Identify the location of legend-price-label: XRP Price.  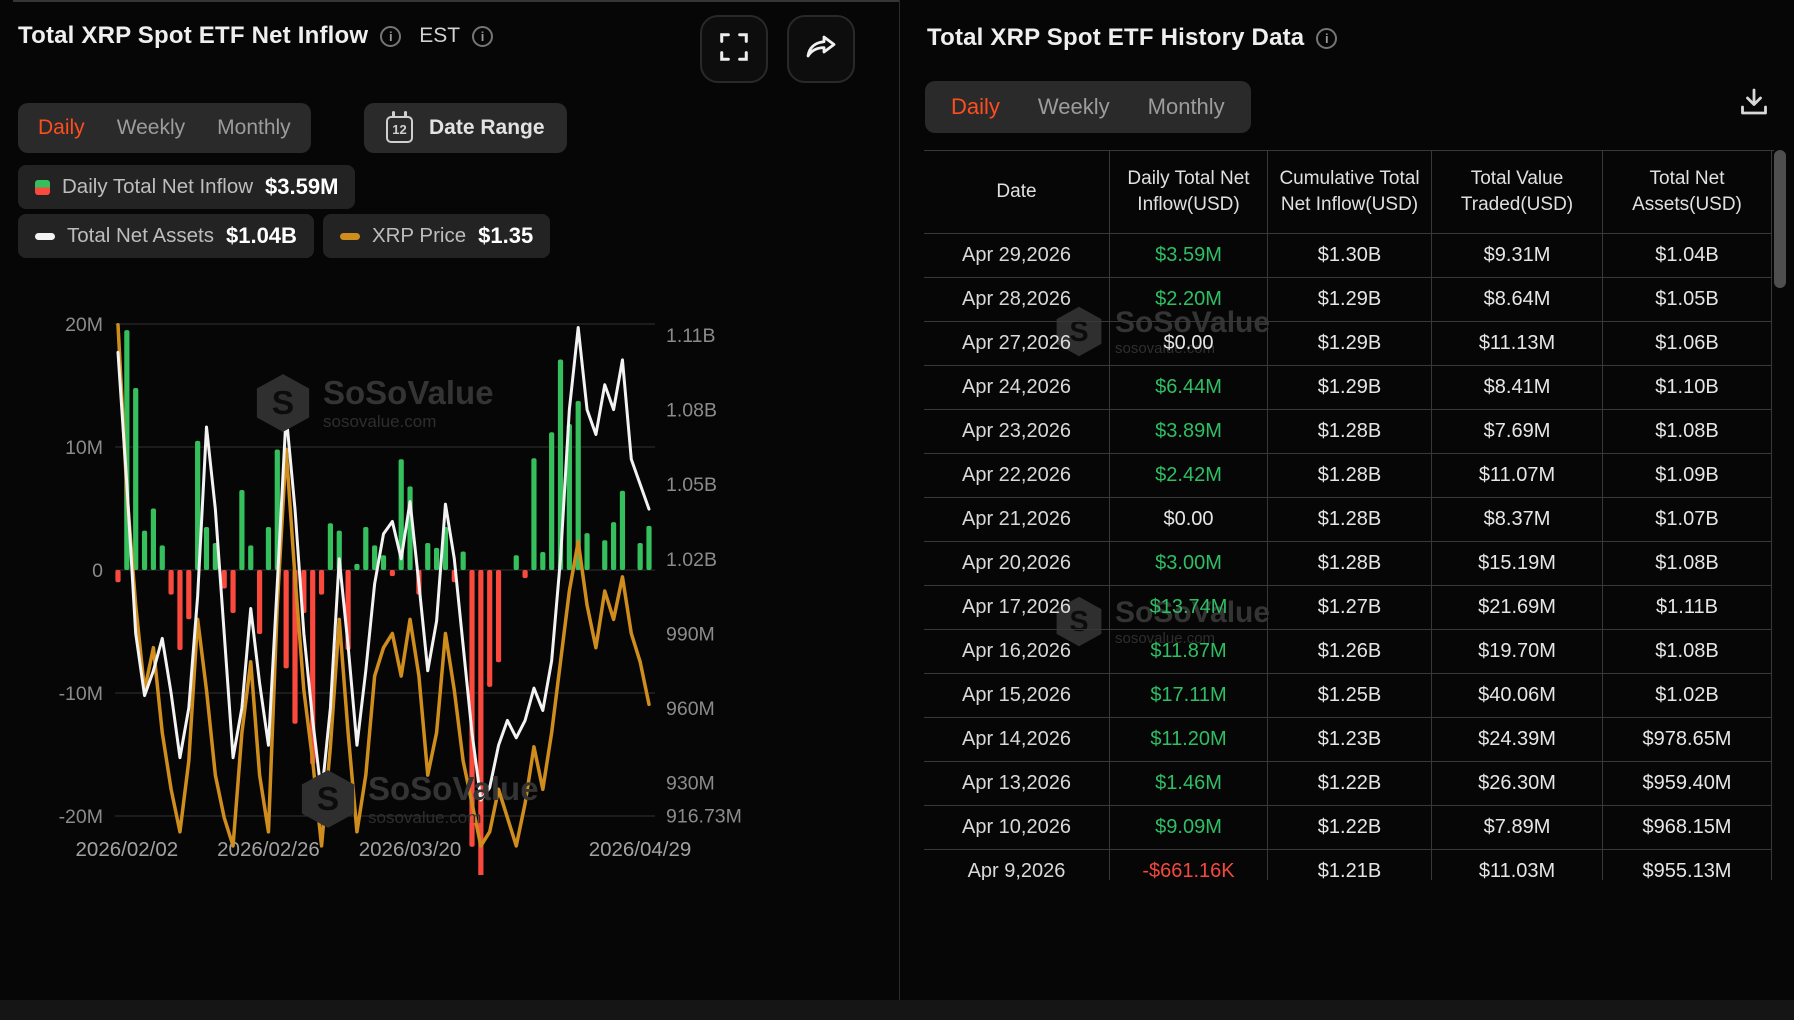
(419, 235).